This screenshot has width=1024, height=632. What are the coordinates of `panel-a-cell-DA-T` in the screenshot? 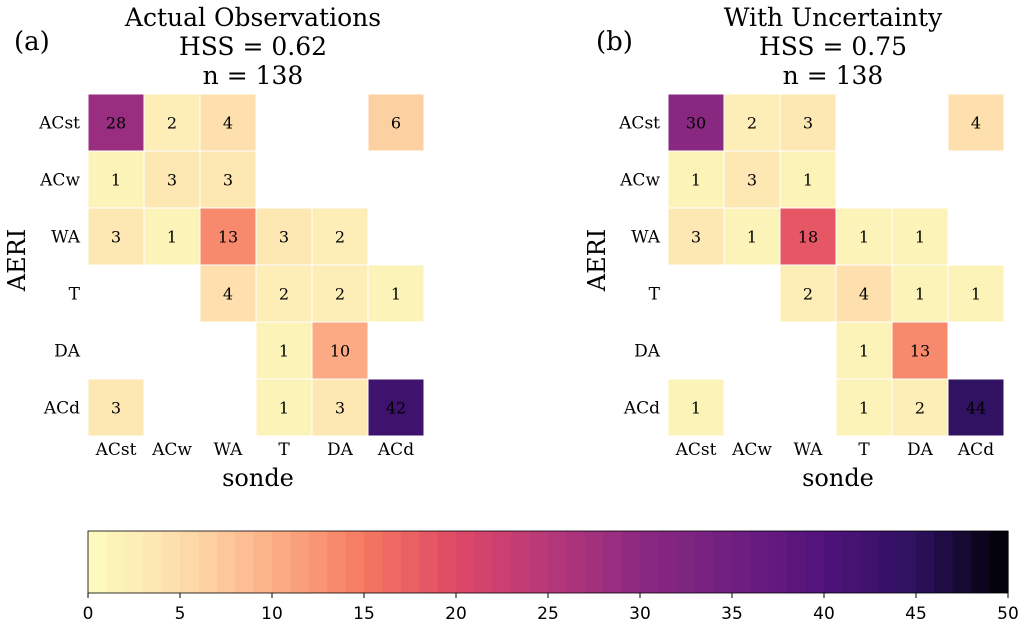 It's located at (284, 350).